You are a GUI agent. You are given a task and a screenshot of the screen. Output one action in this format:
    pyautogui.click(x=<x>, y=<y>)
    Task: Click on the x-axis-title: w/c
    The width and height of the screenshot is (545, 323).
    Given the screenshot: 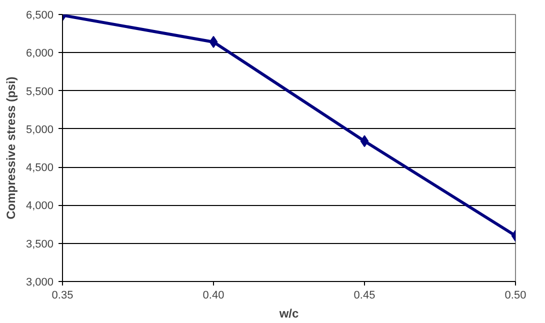 What is the action you would take?
    pyautogui.click(x=288, y=313)
    